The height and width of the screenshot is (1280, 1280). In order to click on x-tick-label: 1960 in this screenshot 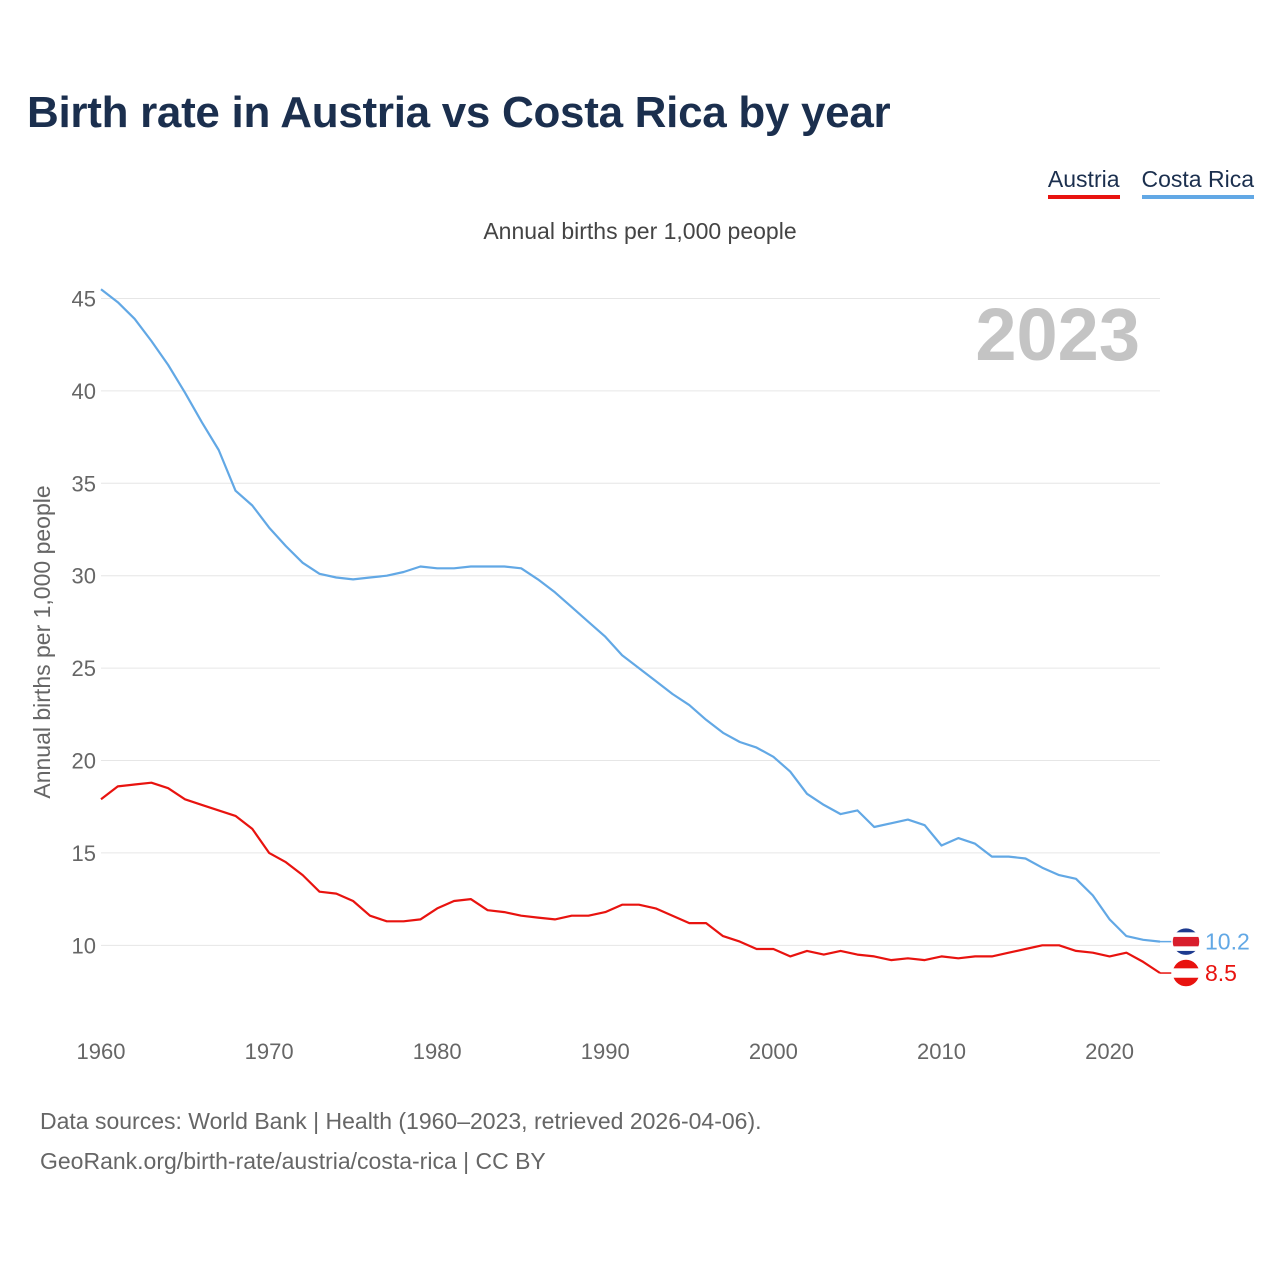, I will do `click(101, 1051)`.